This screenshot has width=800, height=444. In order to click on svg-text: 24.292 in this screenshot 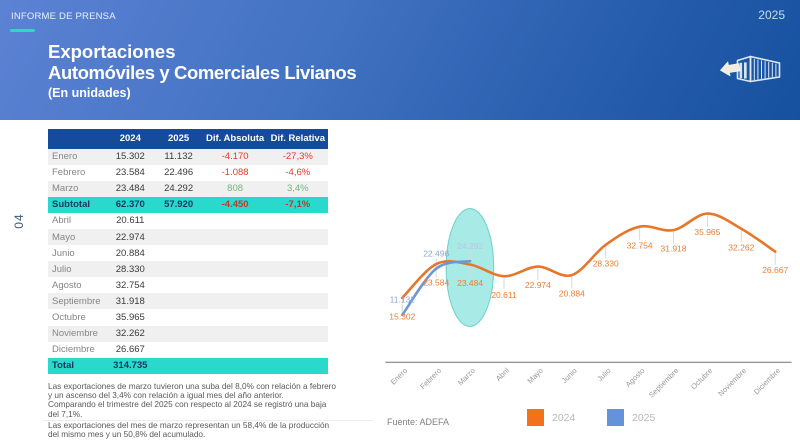, I will do `click(470, 246)`.